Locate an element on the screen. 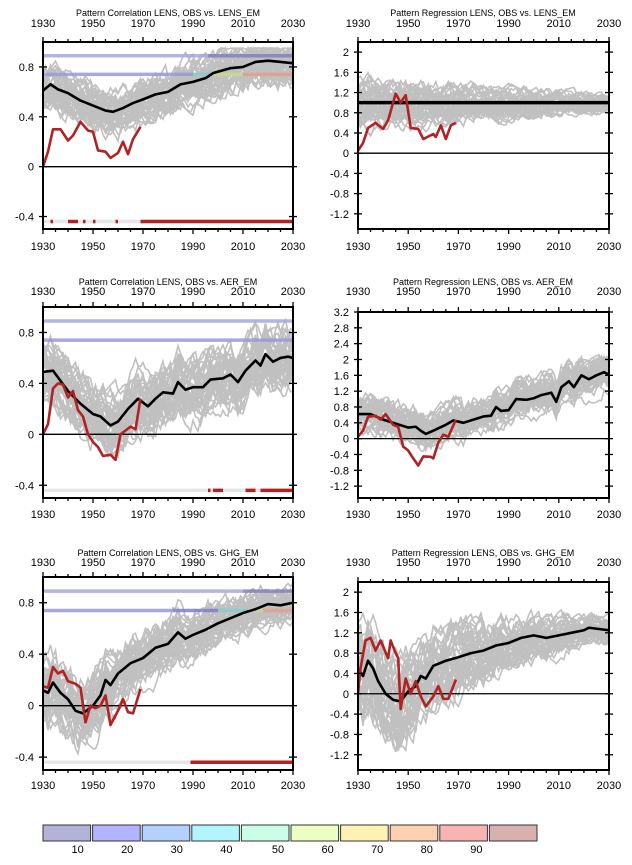 This screenshot has width=632, height=865. y-tick-label: 2 is located at coordinates (346, 360).